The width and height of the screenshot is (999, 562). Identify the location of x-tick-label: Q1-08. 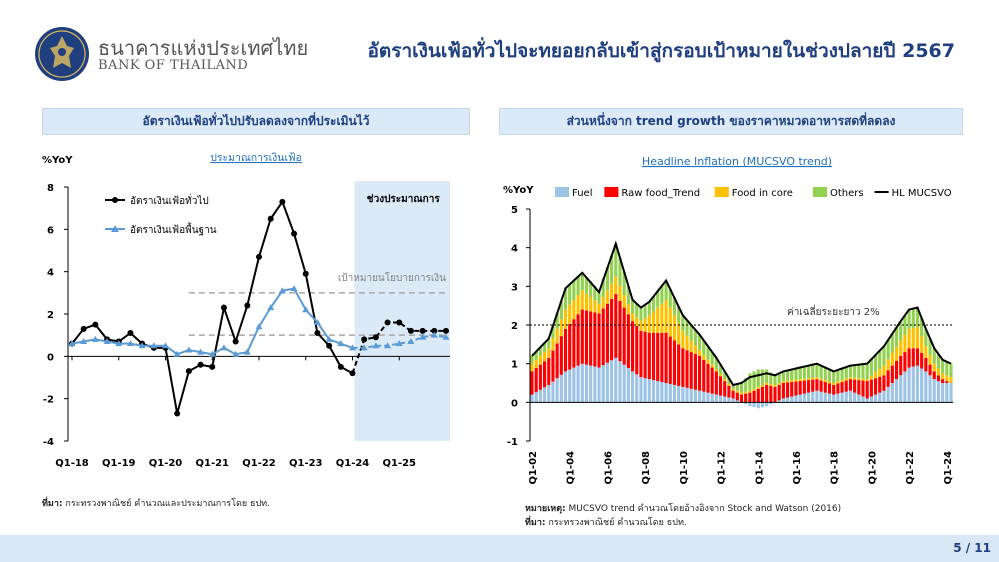
(646, 468).